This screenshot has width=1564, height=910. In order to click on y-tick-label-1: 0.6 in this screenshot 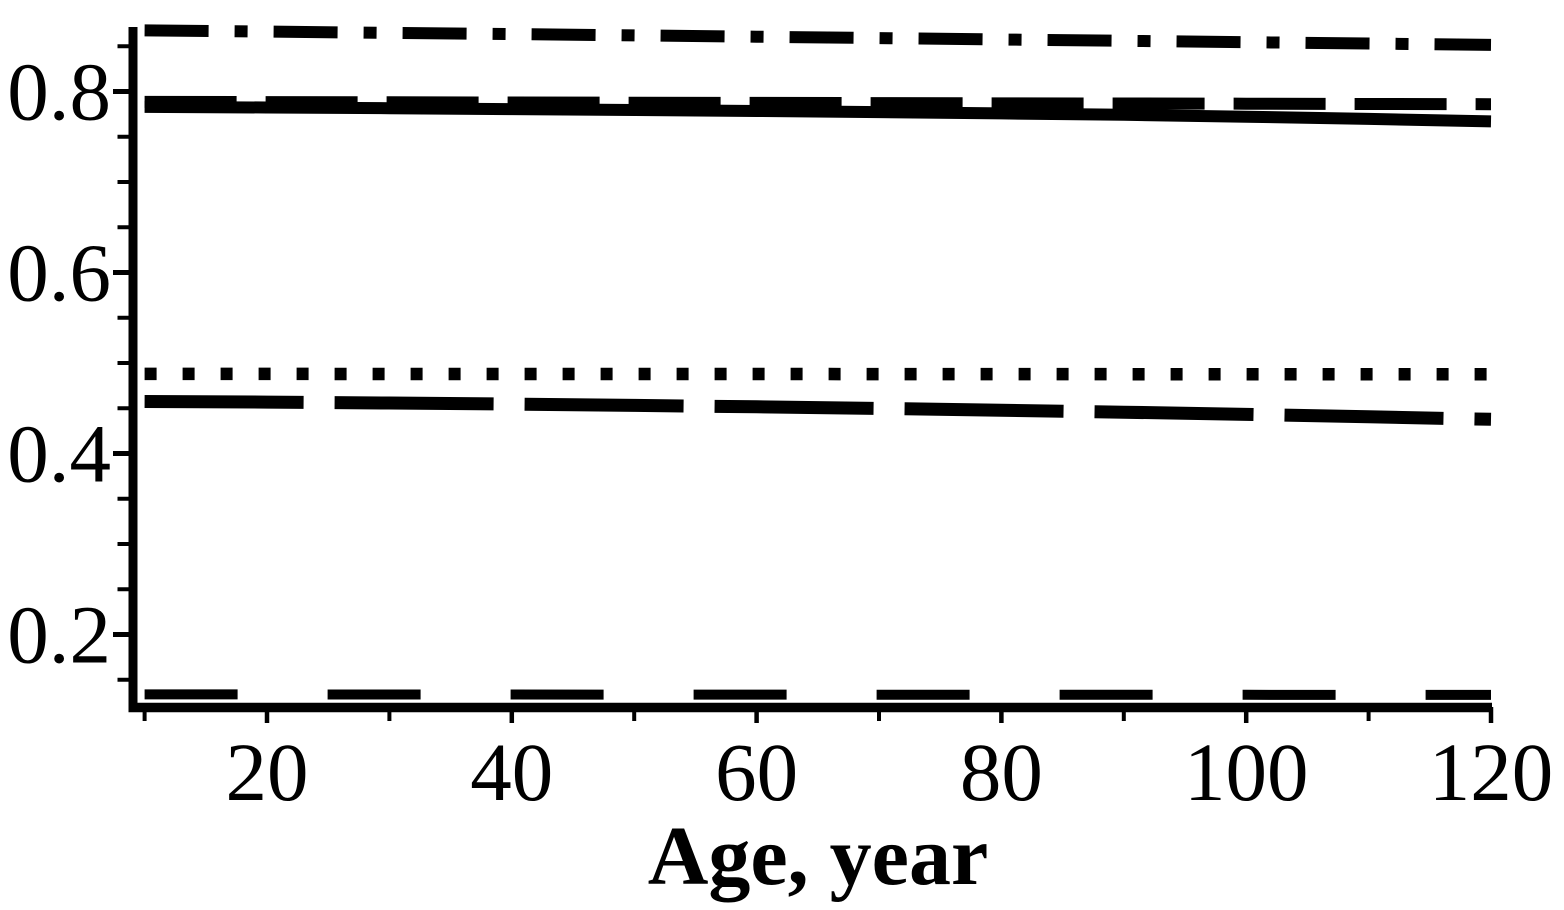, I will do `click(59, 273)`.